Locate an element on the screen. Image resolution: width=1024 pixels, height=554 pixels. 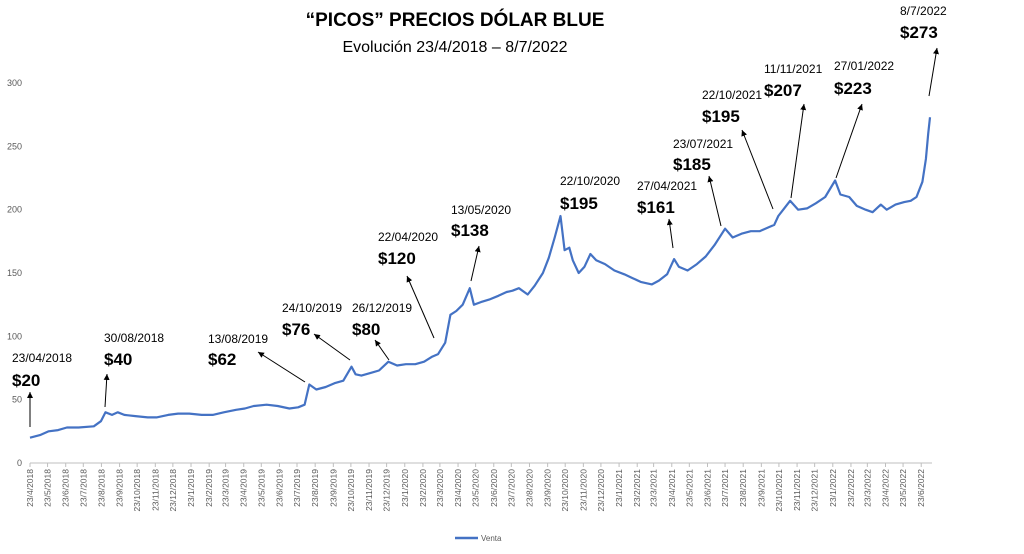
x-tick-label: 23/7/2021 is located at coordinates (725, 488).